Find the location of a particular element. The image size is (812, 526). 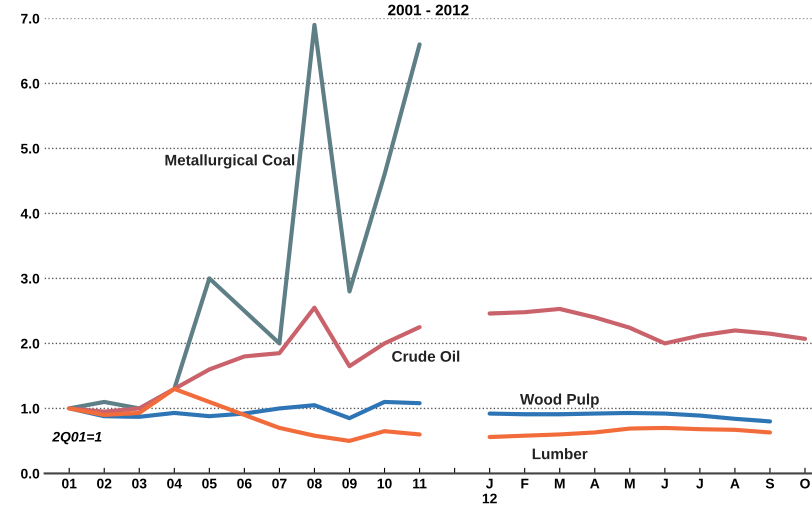

x-tick-label: 06 is located at coordinates (244, 483).